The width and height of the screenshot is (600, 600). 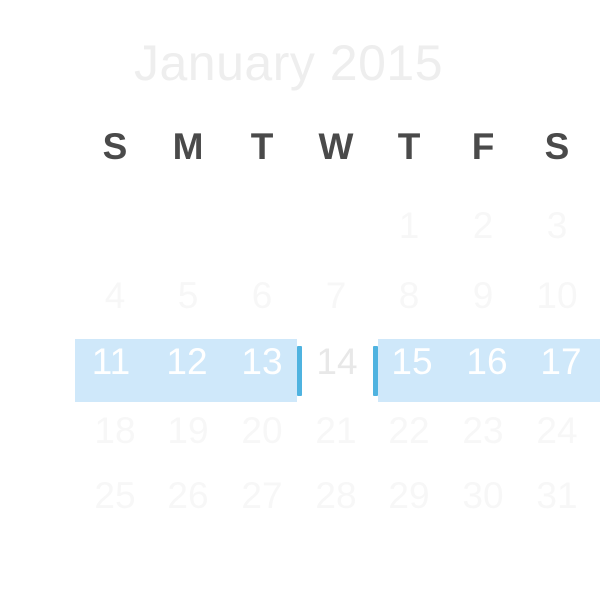 I want to click on range-end-marker, so click(x=299, y=371).